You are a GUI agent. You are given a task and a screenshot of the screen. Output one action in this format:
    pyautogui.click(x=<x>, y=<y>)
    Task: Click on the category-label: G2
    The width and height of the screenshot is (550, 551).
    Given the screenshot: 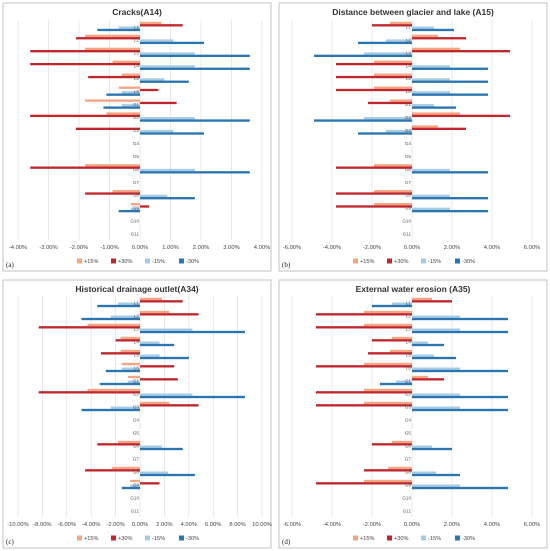 What is the action you would take?
    pyautogui.click(x=408, y=394)
    